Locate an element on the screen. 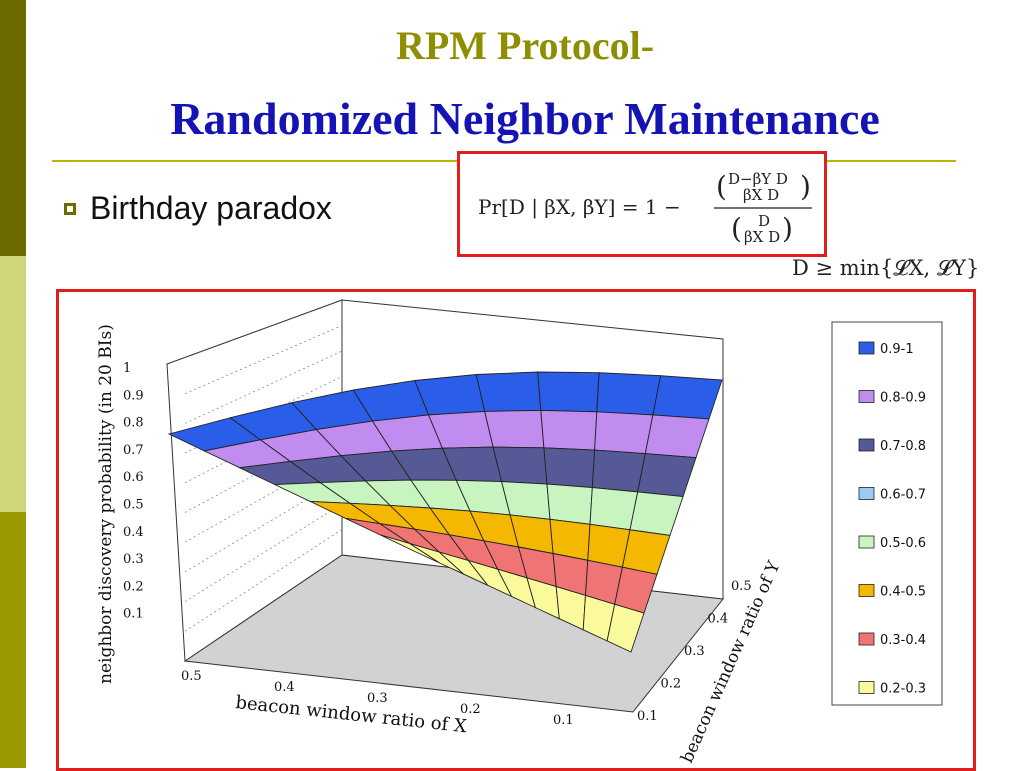 The image size is (1024, 771). formula-num-bottom: βX D is located at coordinates (761, 195).